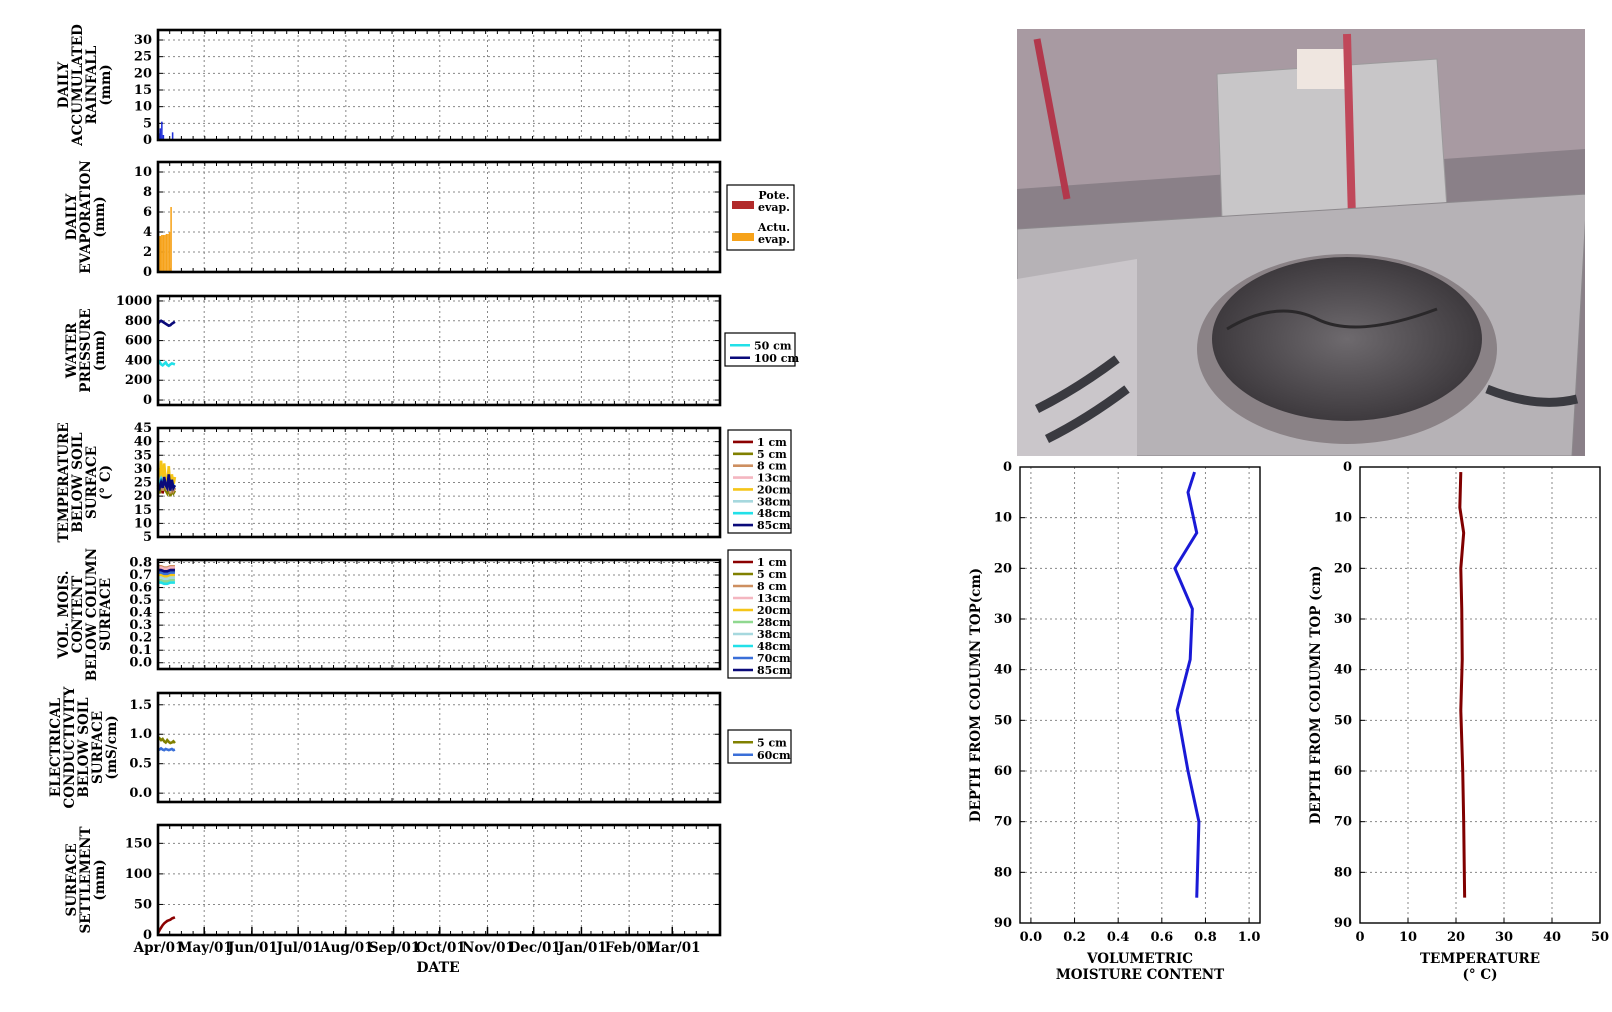  I want to click on temperature-ytick-label: 30, so click(143, 469).